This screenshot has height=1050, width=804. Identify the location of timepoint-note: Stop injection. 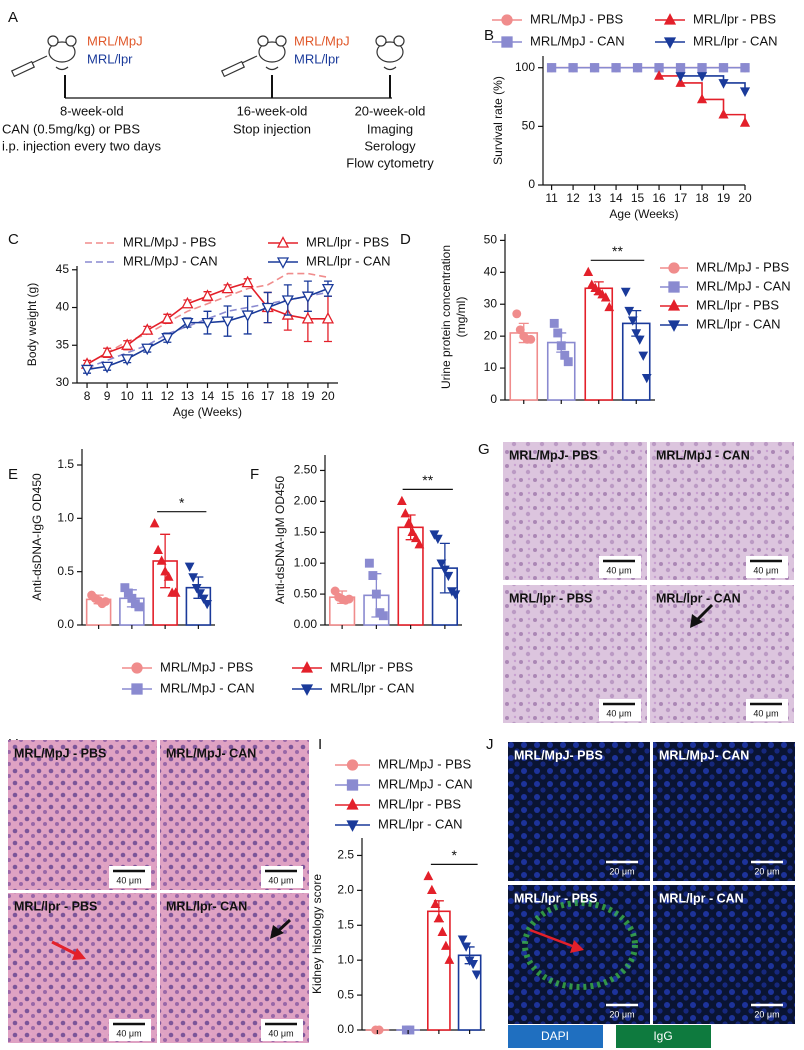
(272, 128).